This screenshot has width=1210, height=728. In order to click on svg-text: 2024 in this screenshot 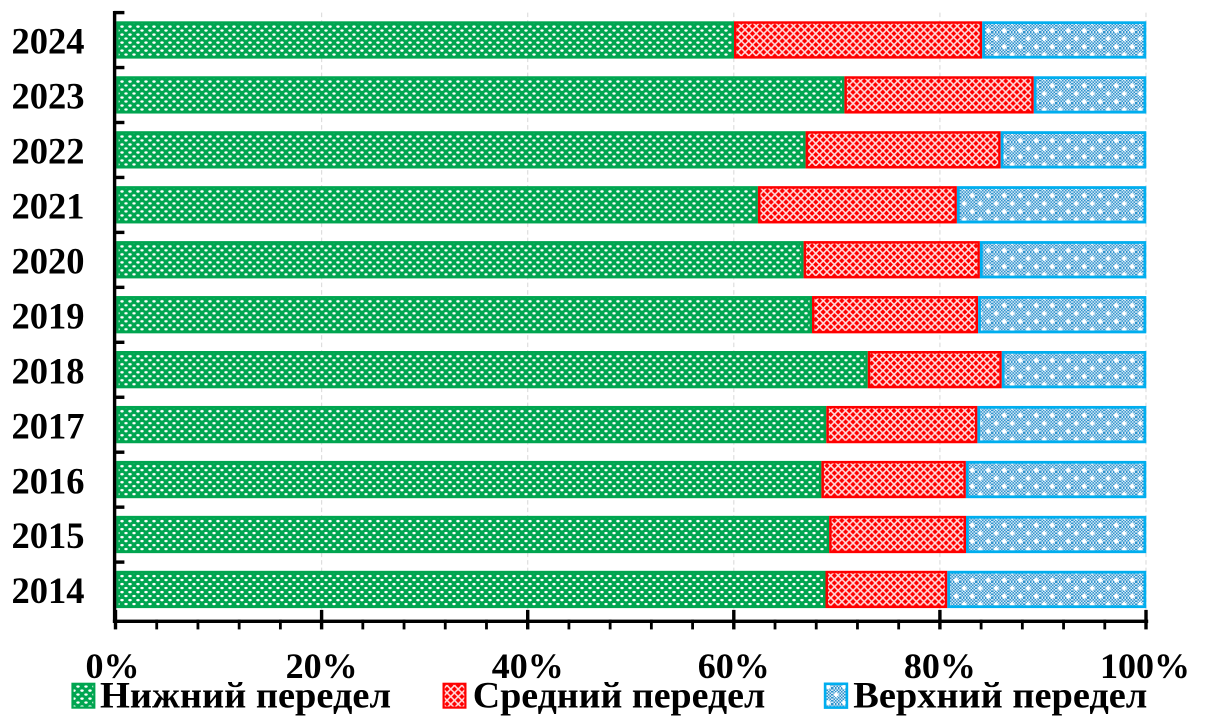, I will do `click(48, 41)`.